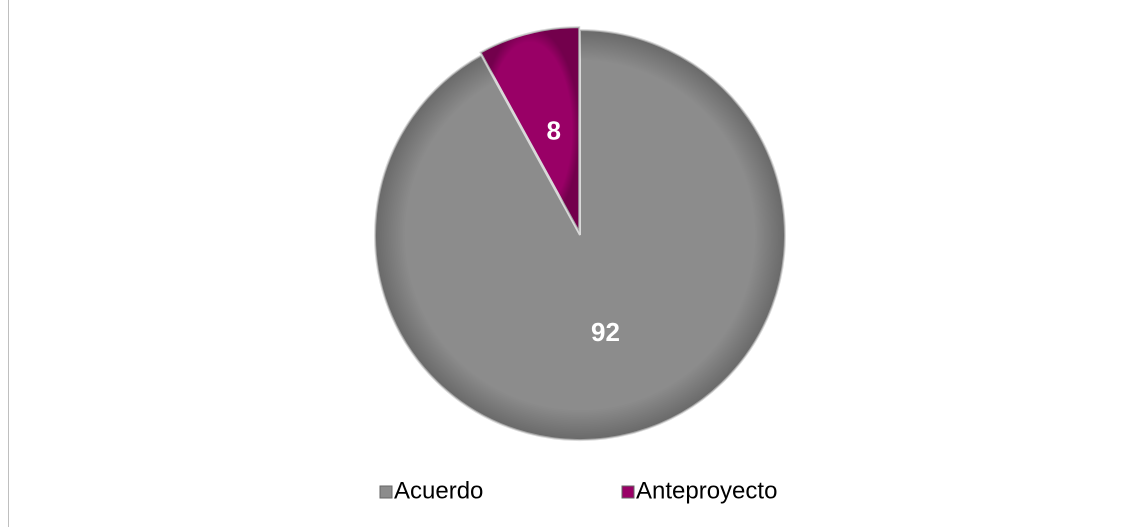 The width and height of the screenshot is (1140, 527). What do you see at coordinates (605, 332) in the screenshot?
I see `data-label: 92` at bounding box center [605, 332].